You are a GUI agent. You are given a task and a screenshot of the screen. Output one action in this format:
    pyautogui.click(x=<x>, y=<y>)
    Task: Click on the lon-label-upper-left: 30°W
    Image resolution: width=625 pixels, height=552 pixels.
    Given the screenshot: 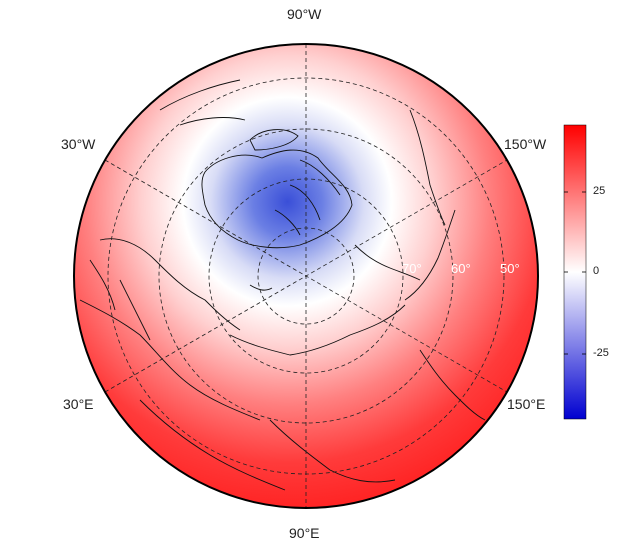 What is the action you would take?
    pyautogui.click(x=78, y=144)
    